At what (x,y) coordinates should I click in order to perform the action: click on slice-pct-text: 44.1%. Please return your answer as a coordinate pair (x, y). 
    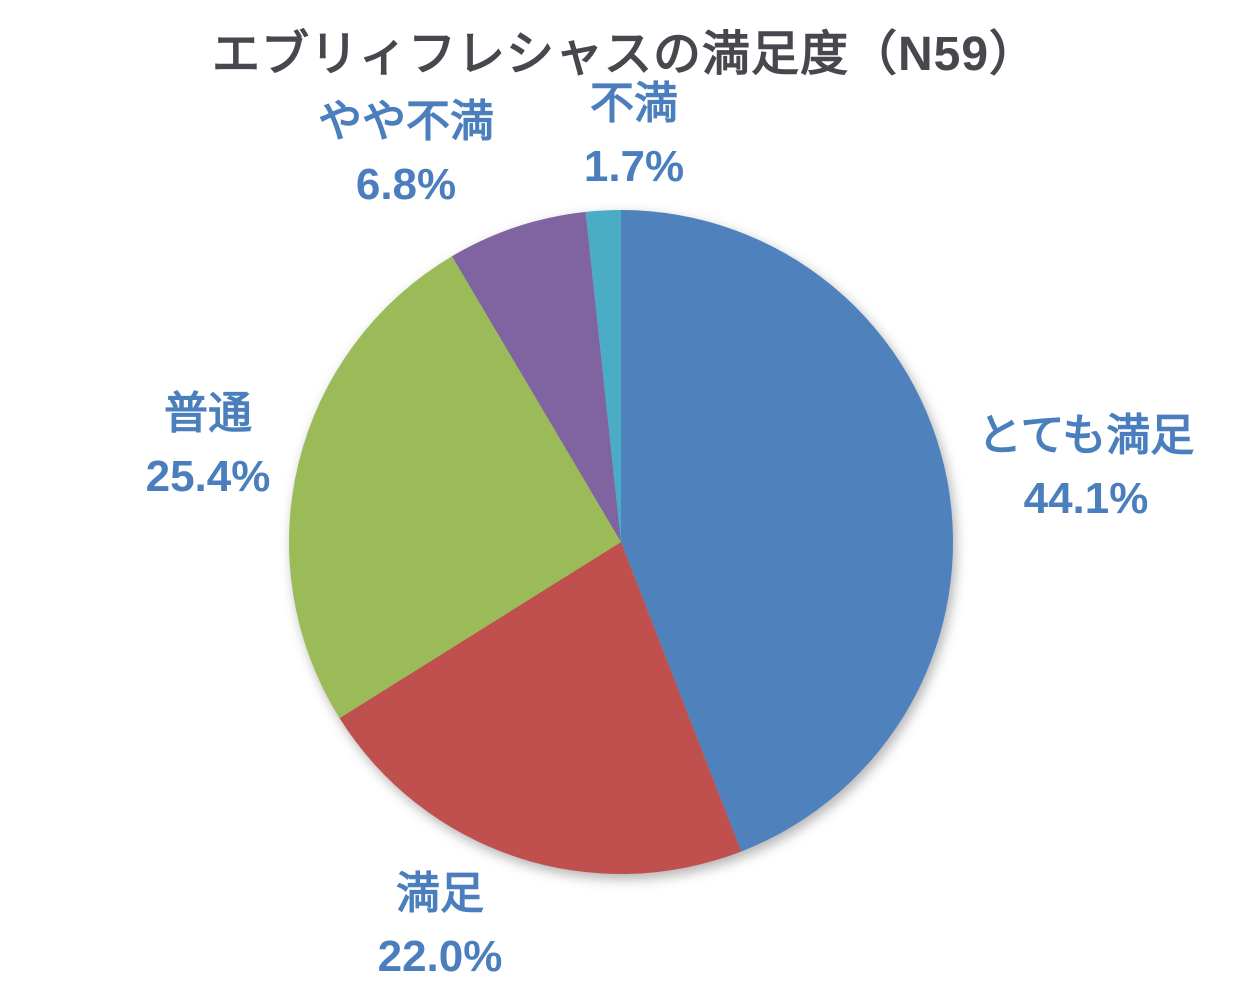
    Looking at the image, I should click on (1086, 498).